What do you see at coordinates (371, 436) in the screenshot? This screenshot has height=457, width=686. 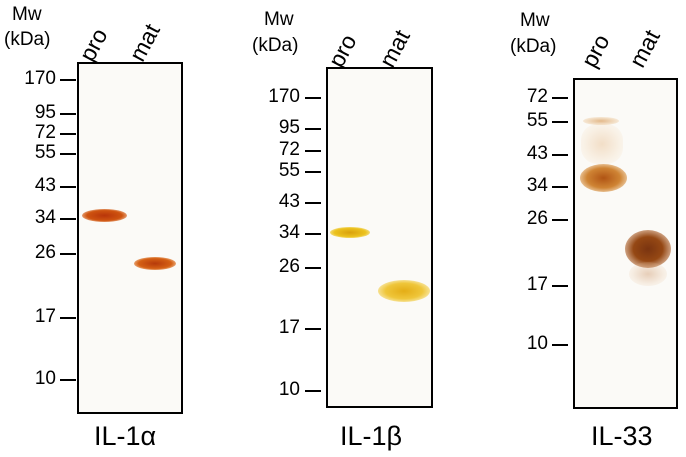 I see `panel-title: IL-1β` at bounding box center [371, 436].